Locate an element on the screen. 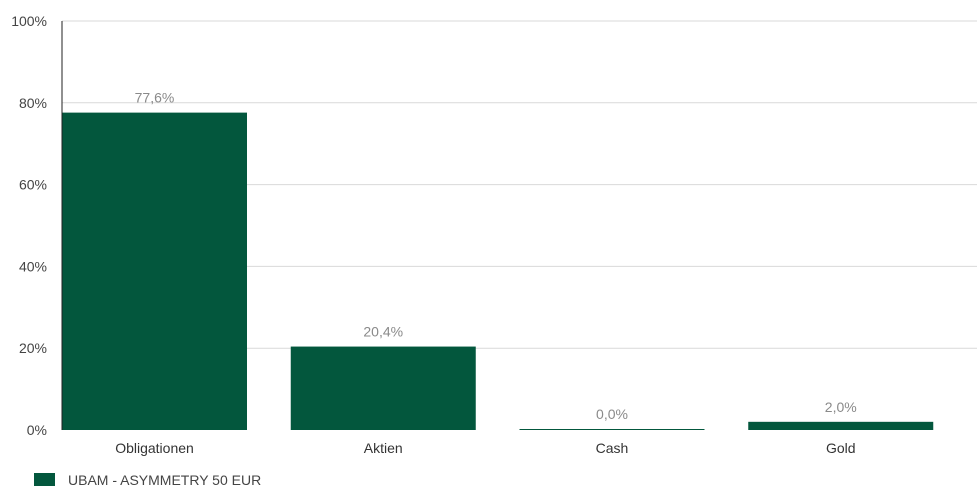 The image size is (977, 486). x-category-label: Cash is located at coordinates (612, 448).